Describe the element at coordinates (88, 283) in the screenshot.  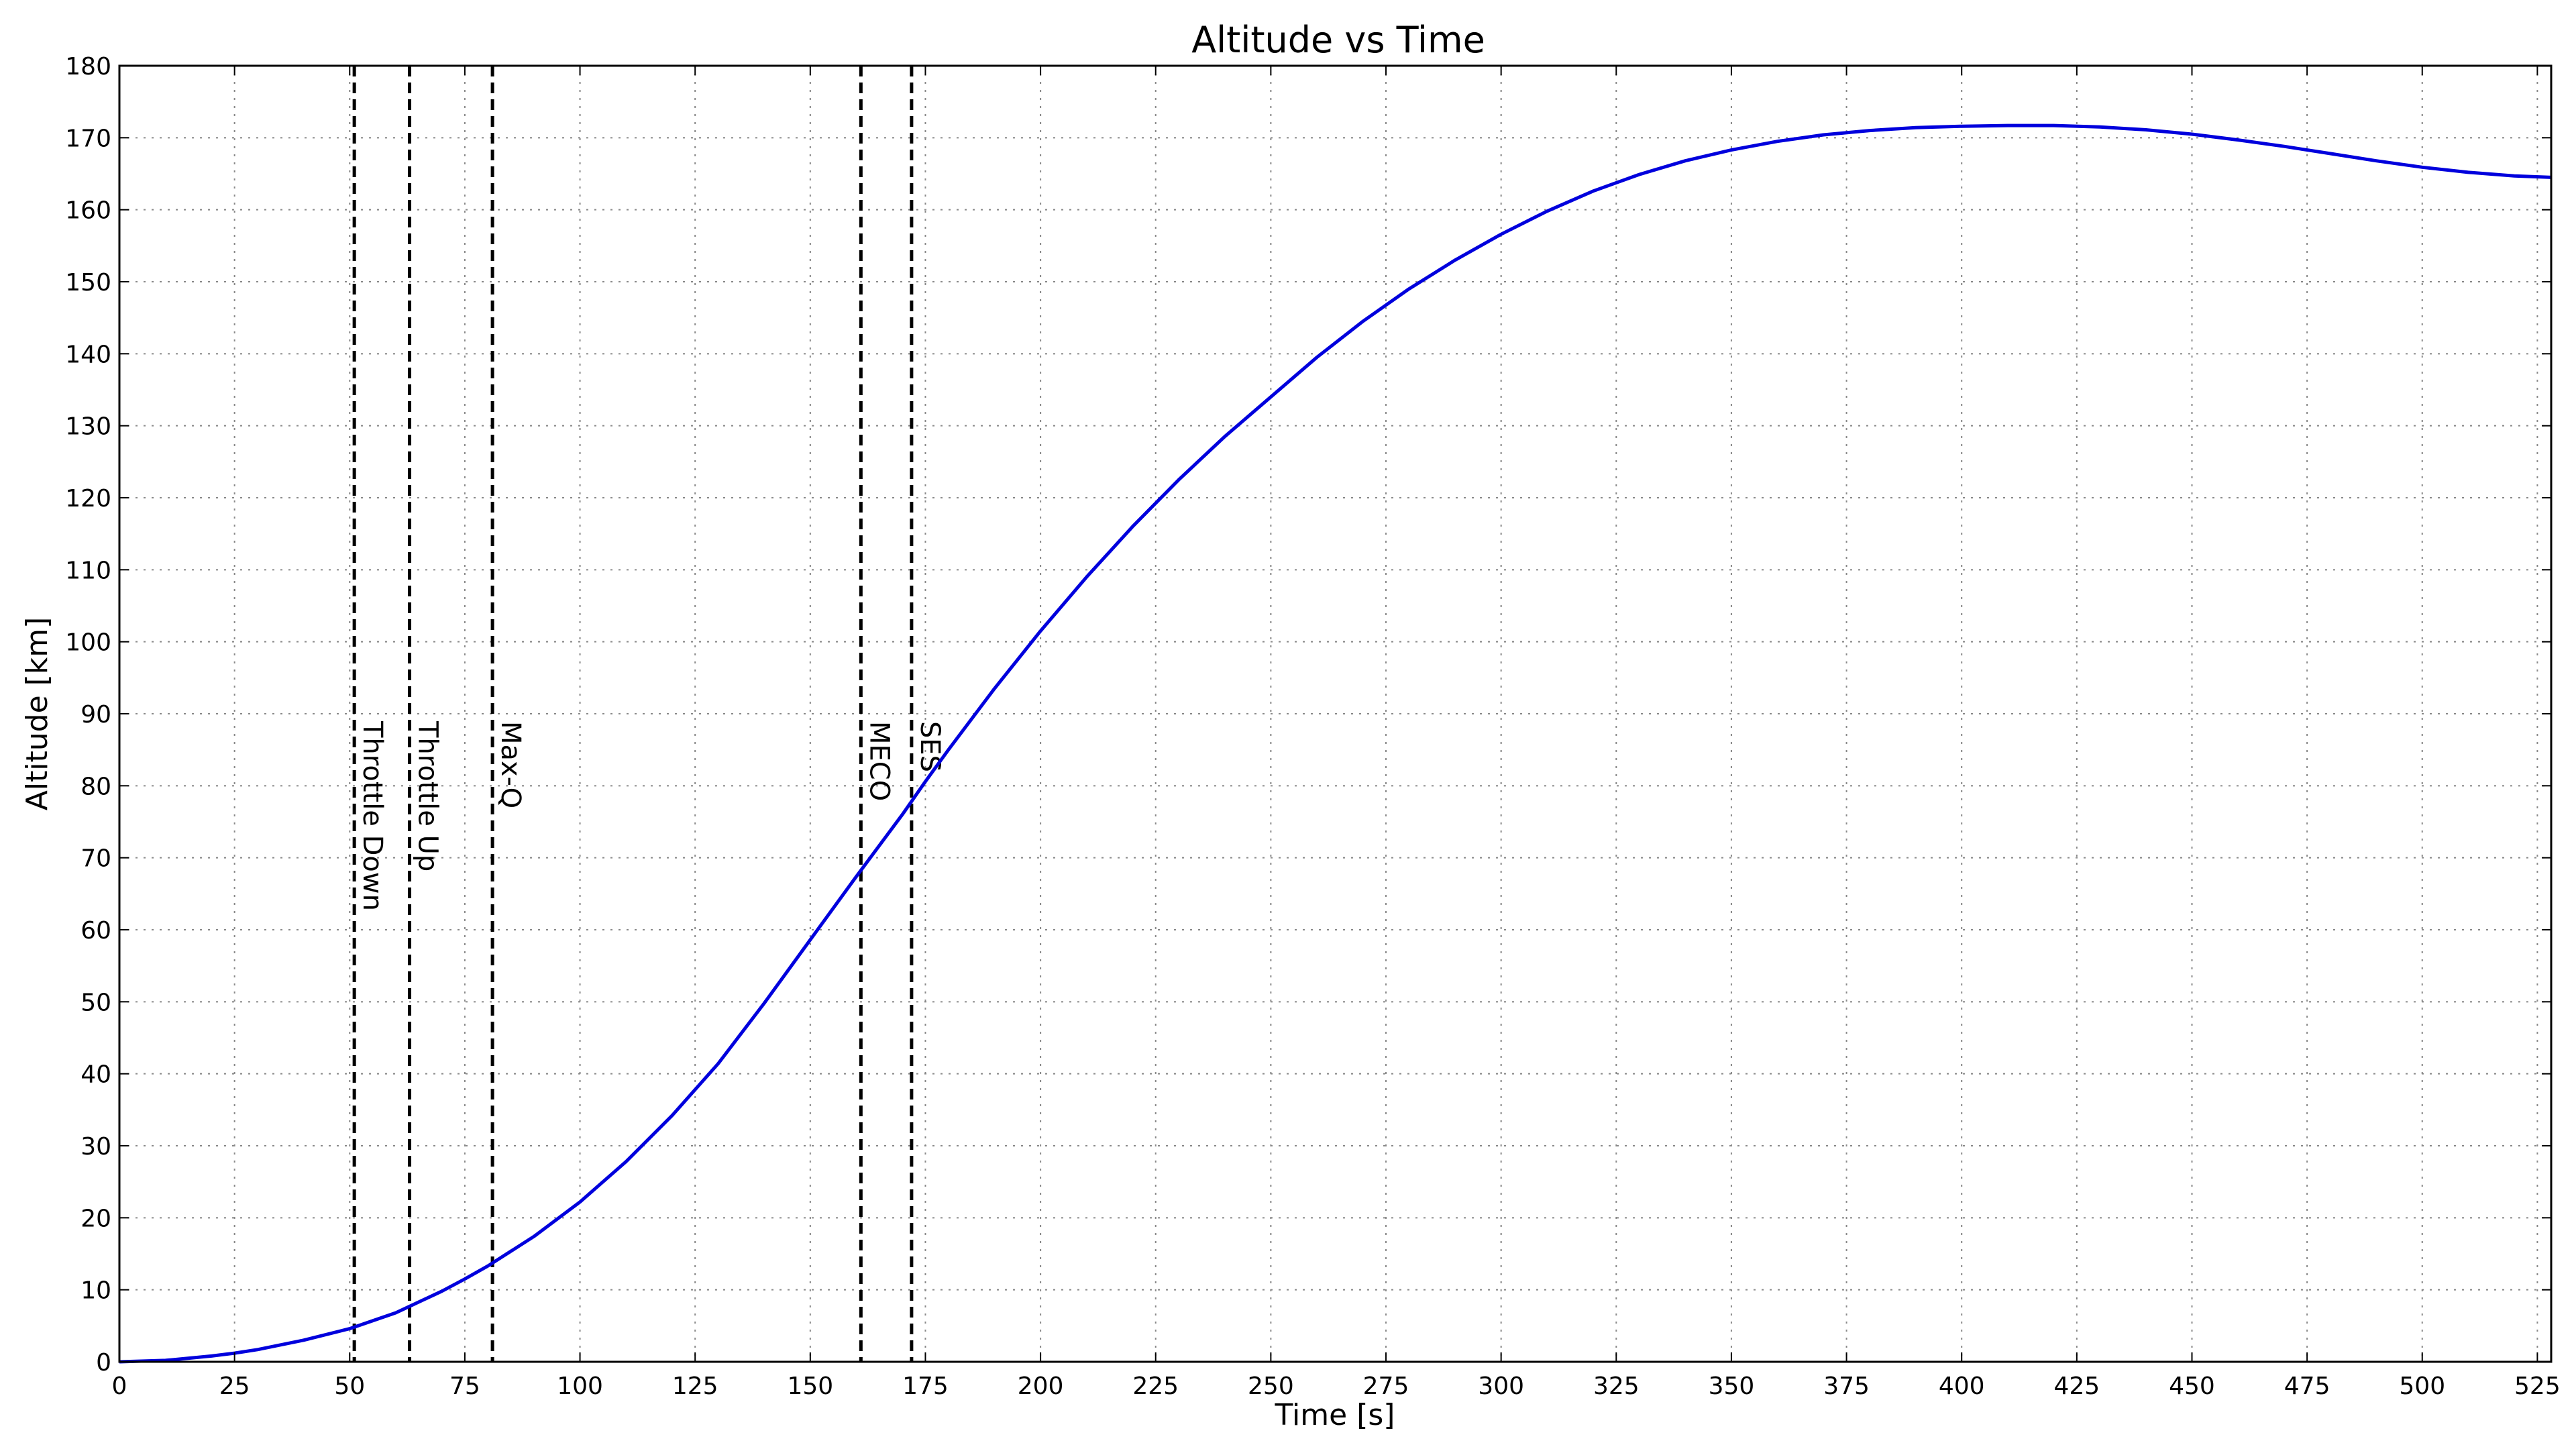
I see `y-tick-label: 150` at that location.